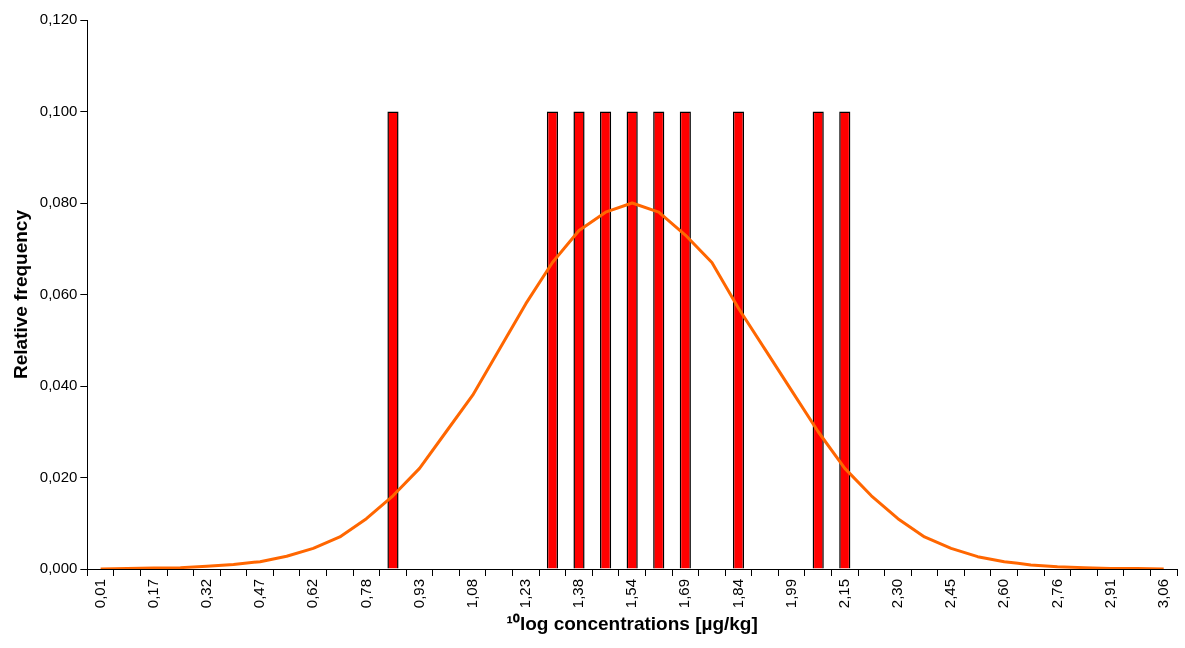 This screenshot has height=648, width=1185. What do you see at coordinates (790, 594) in the screenshot?
I see `x-tick-label: 1,99` at bounding box center [790, 594].